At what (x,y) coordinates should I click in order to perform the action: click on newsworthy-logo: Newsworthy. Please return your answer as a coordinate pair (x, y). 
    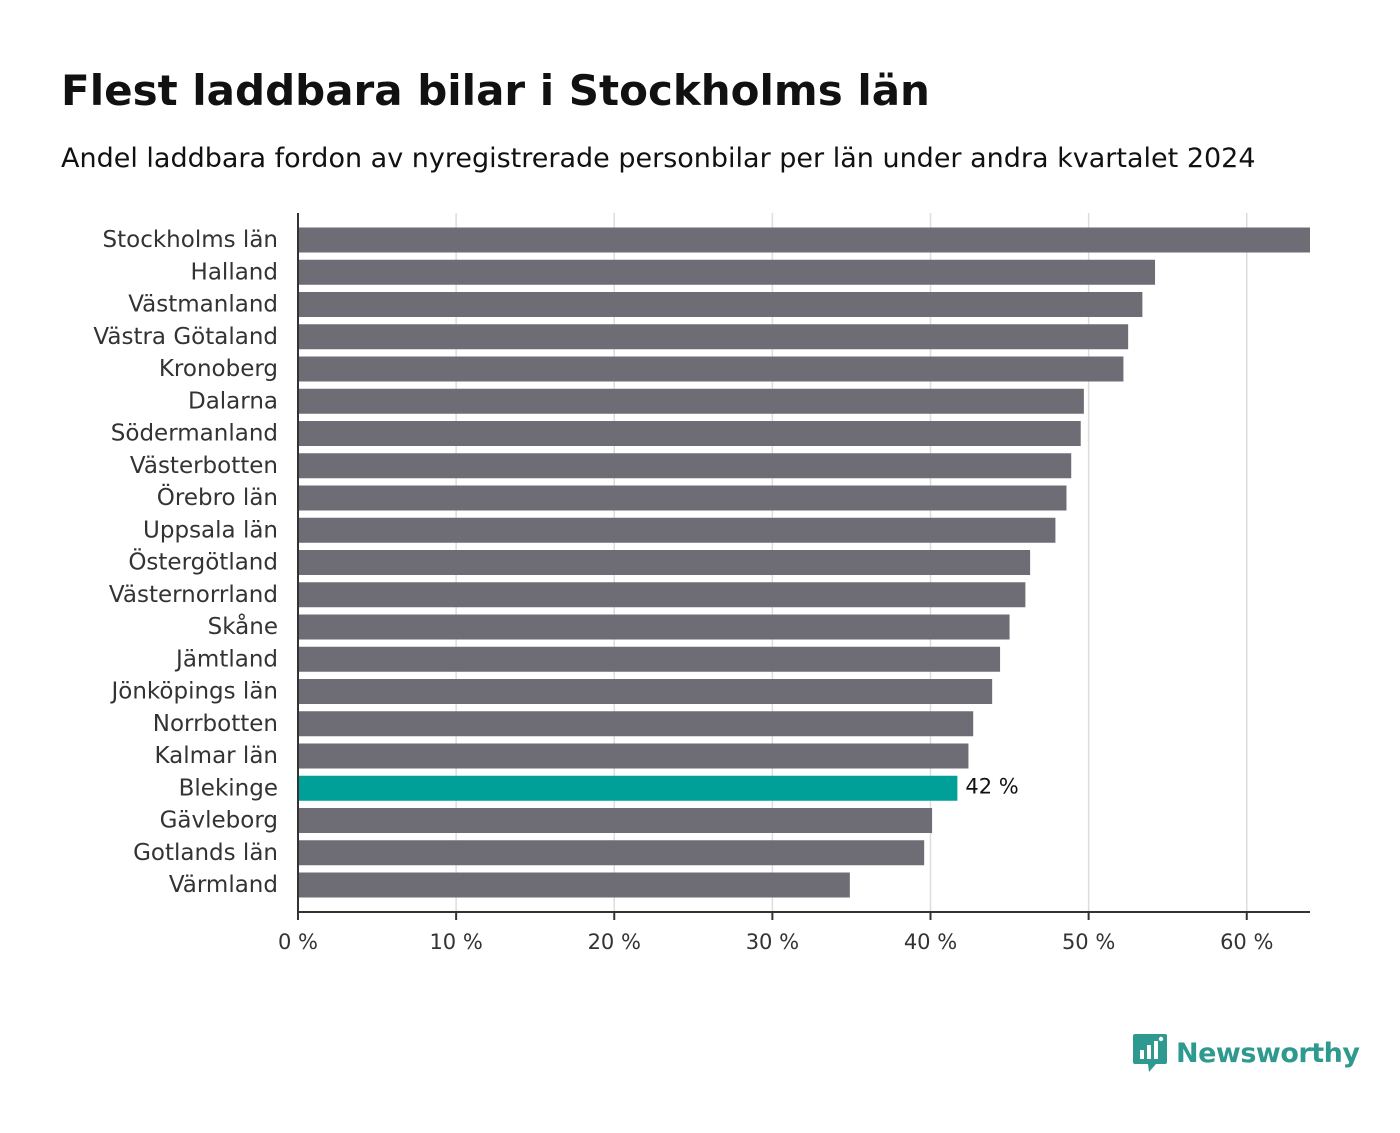
    Looking at the image, I should click on (1246, 1053).